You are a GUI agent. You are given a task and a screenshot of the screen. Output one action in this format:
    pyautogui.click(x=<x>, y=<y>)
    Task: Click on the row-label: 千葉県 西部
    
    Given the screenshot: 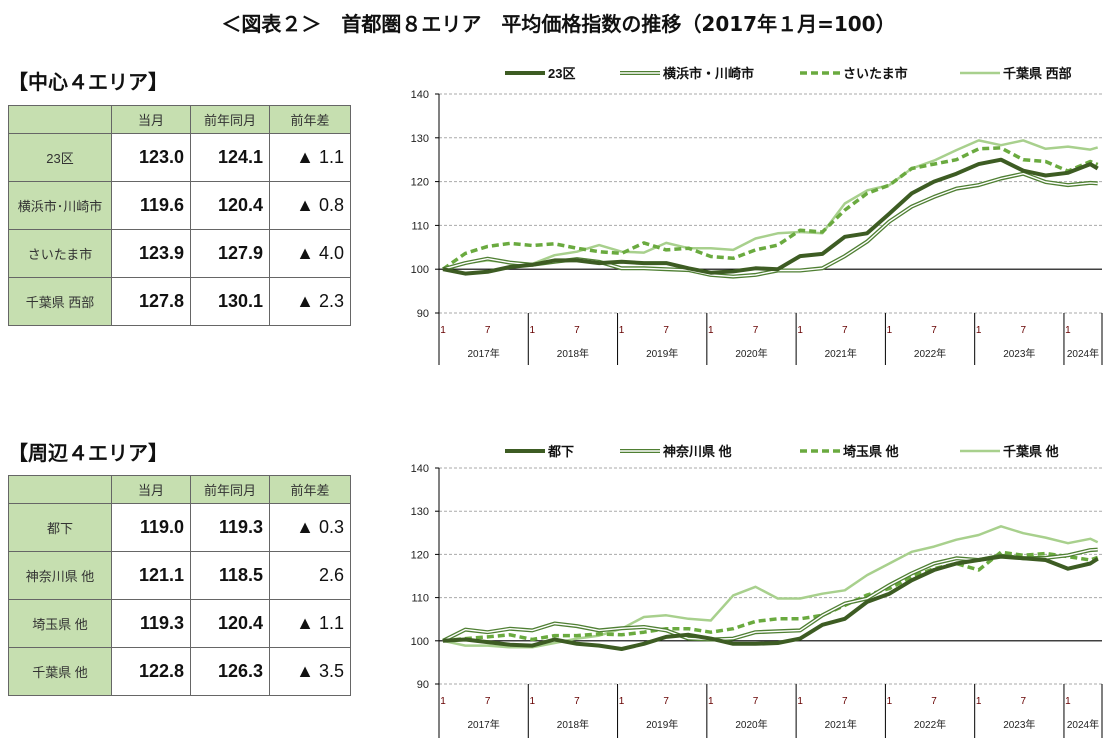 What is the action you would take?
    pyautogui.click(x=60, y=301)
    